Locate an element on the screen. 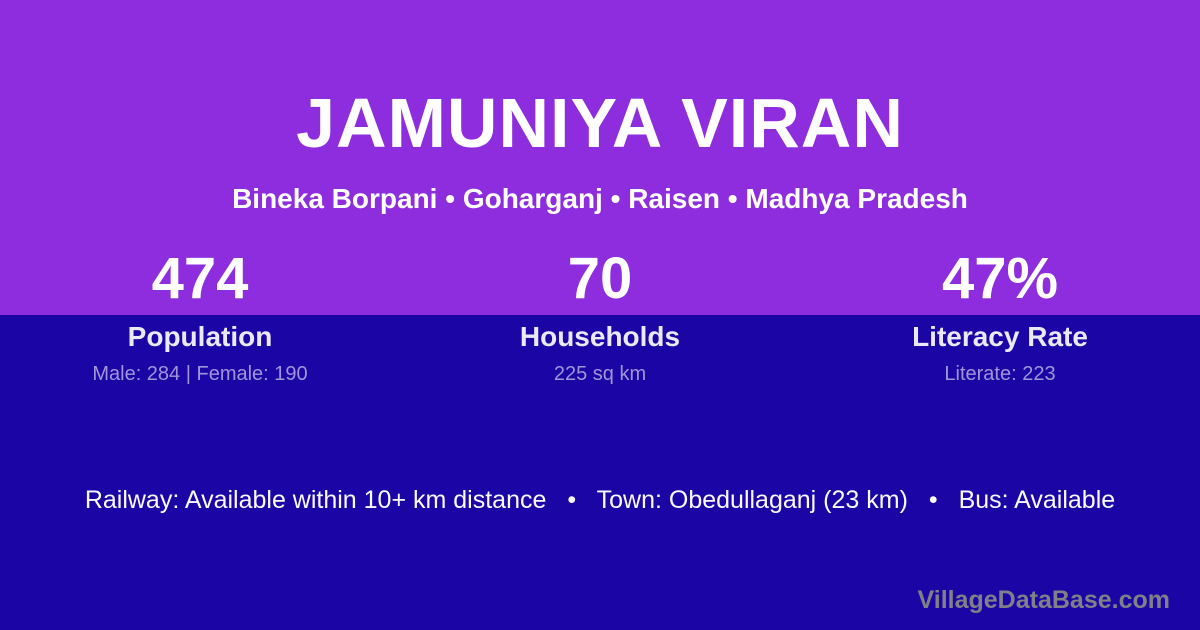 The width and height of the screenshot is (1200, 630). bus-info: Bus: Available is located at coordinates (1037, 500).